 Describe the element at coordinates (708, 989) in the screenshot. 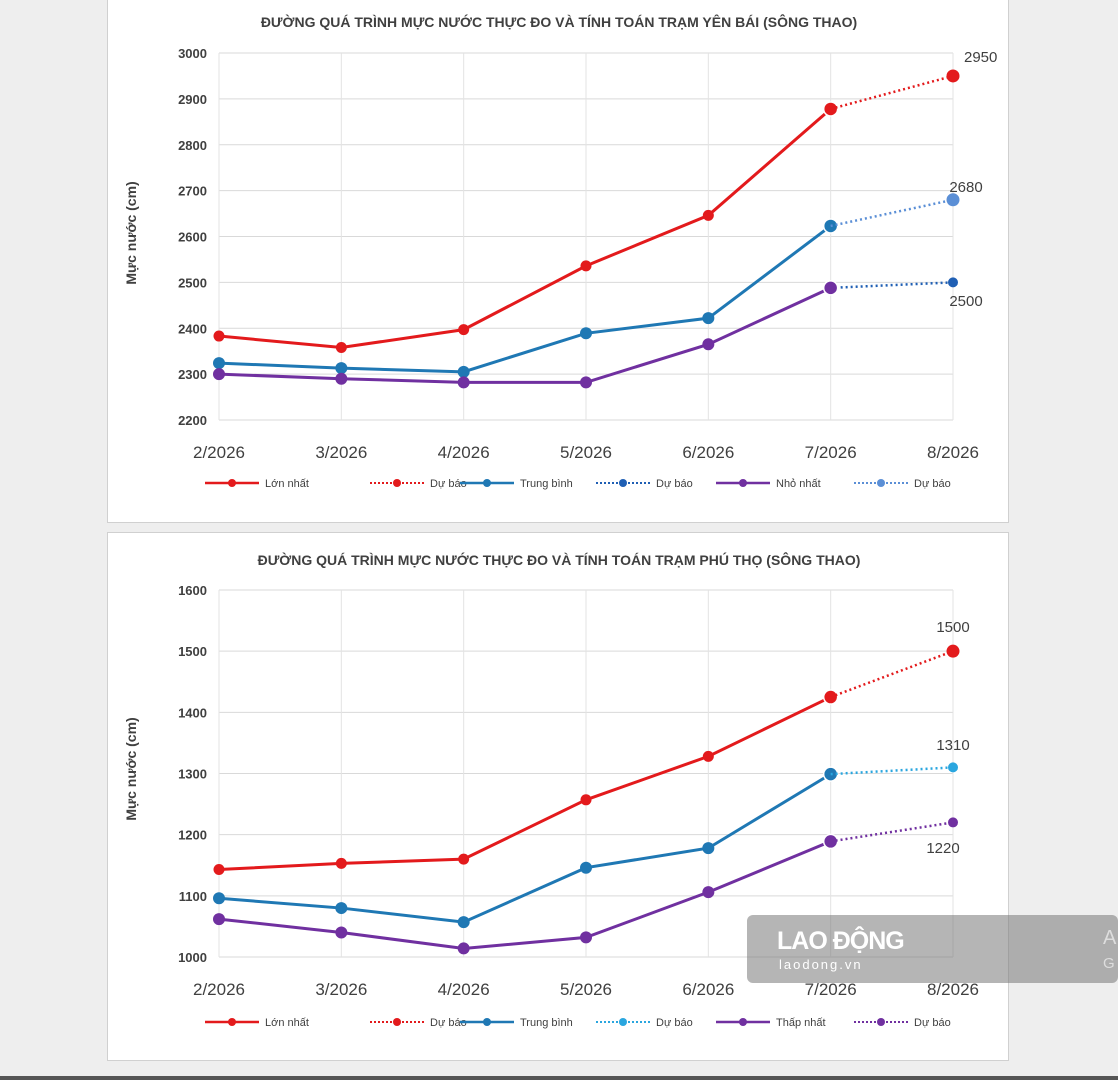

I see `x-tick-label: 6/2026` at that location.